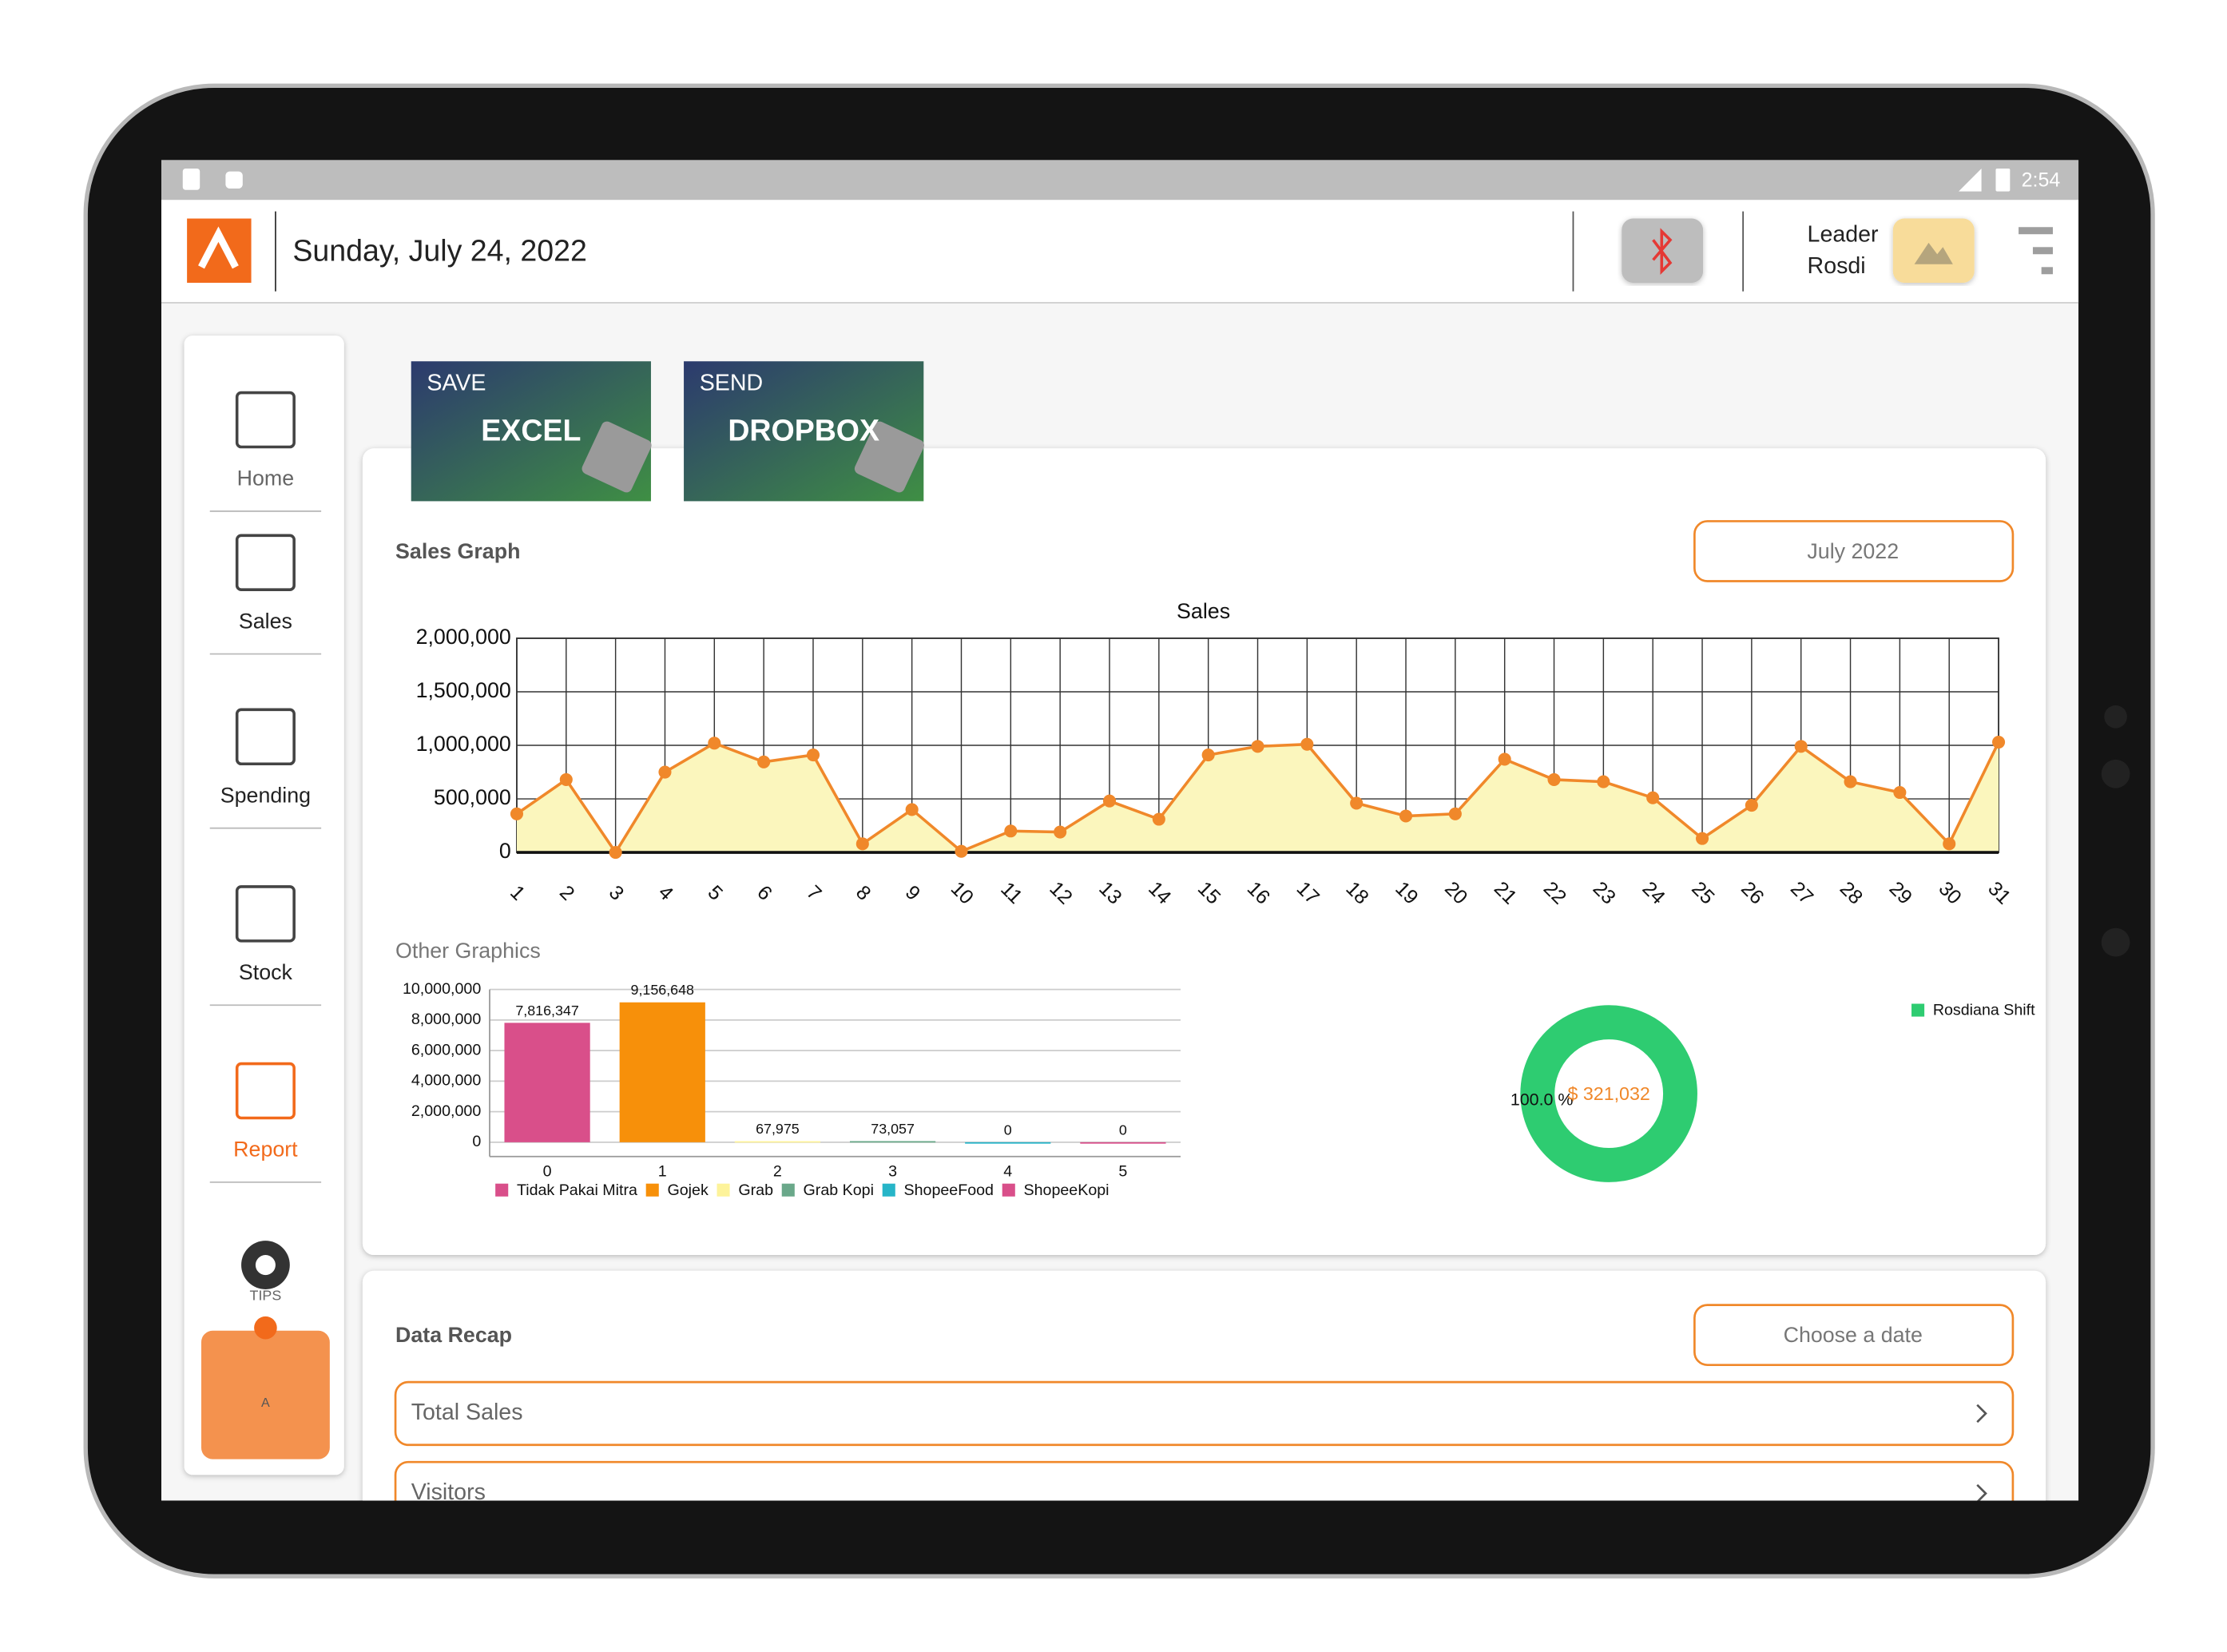 This screenshot has width=2227, height=1652. I want to click on item-label: Home, so click(265, 478).